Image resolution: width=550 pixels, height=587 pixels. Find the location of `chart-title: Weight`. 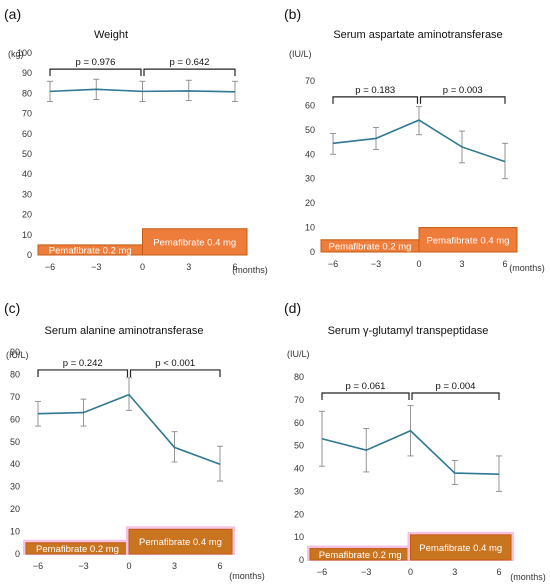

chart-title: Weight is located at coordinates (111, 35).